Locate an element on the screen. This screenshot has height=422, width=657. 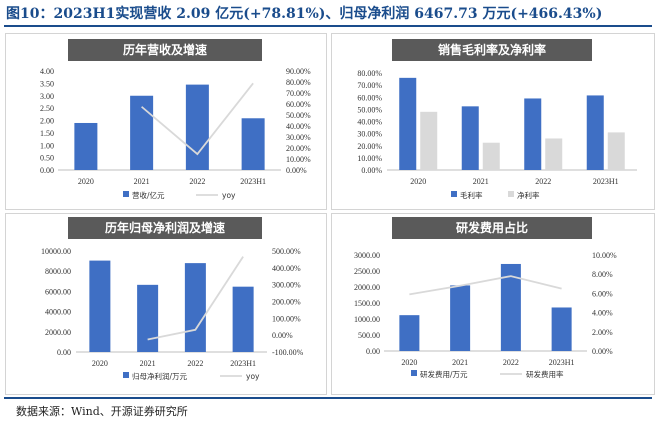
y-tick-label: 30.00% is located at coordinates (369, 134).